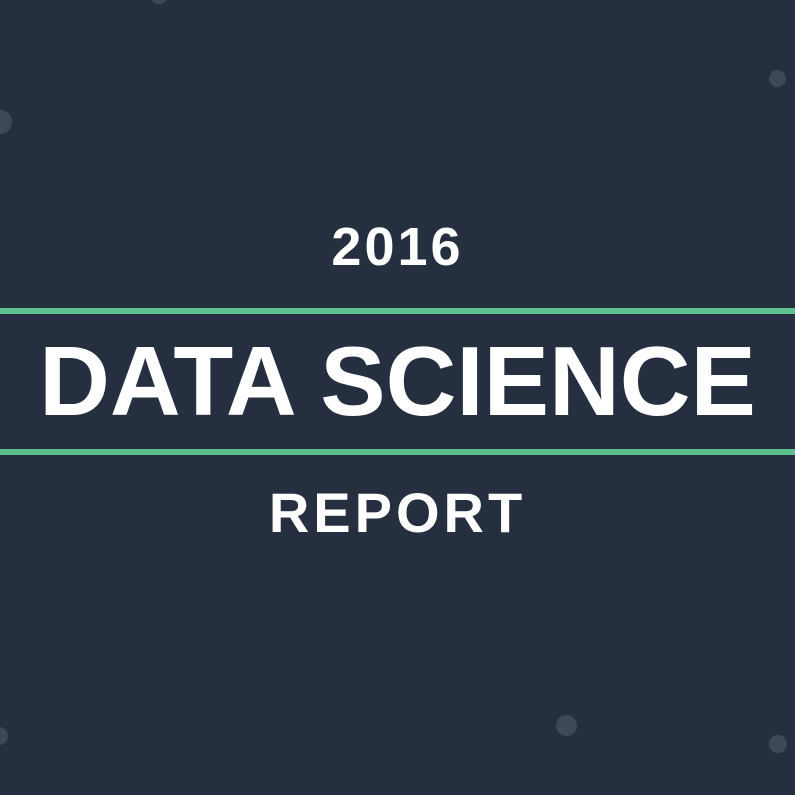 Image resolution: width=795 pixels, height=795 pixels. What do you see at coordinates (397, 311) in the screenshot?
I see `top-accent-rule` at bounding box center [397, 311].